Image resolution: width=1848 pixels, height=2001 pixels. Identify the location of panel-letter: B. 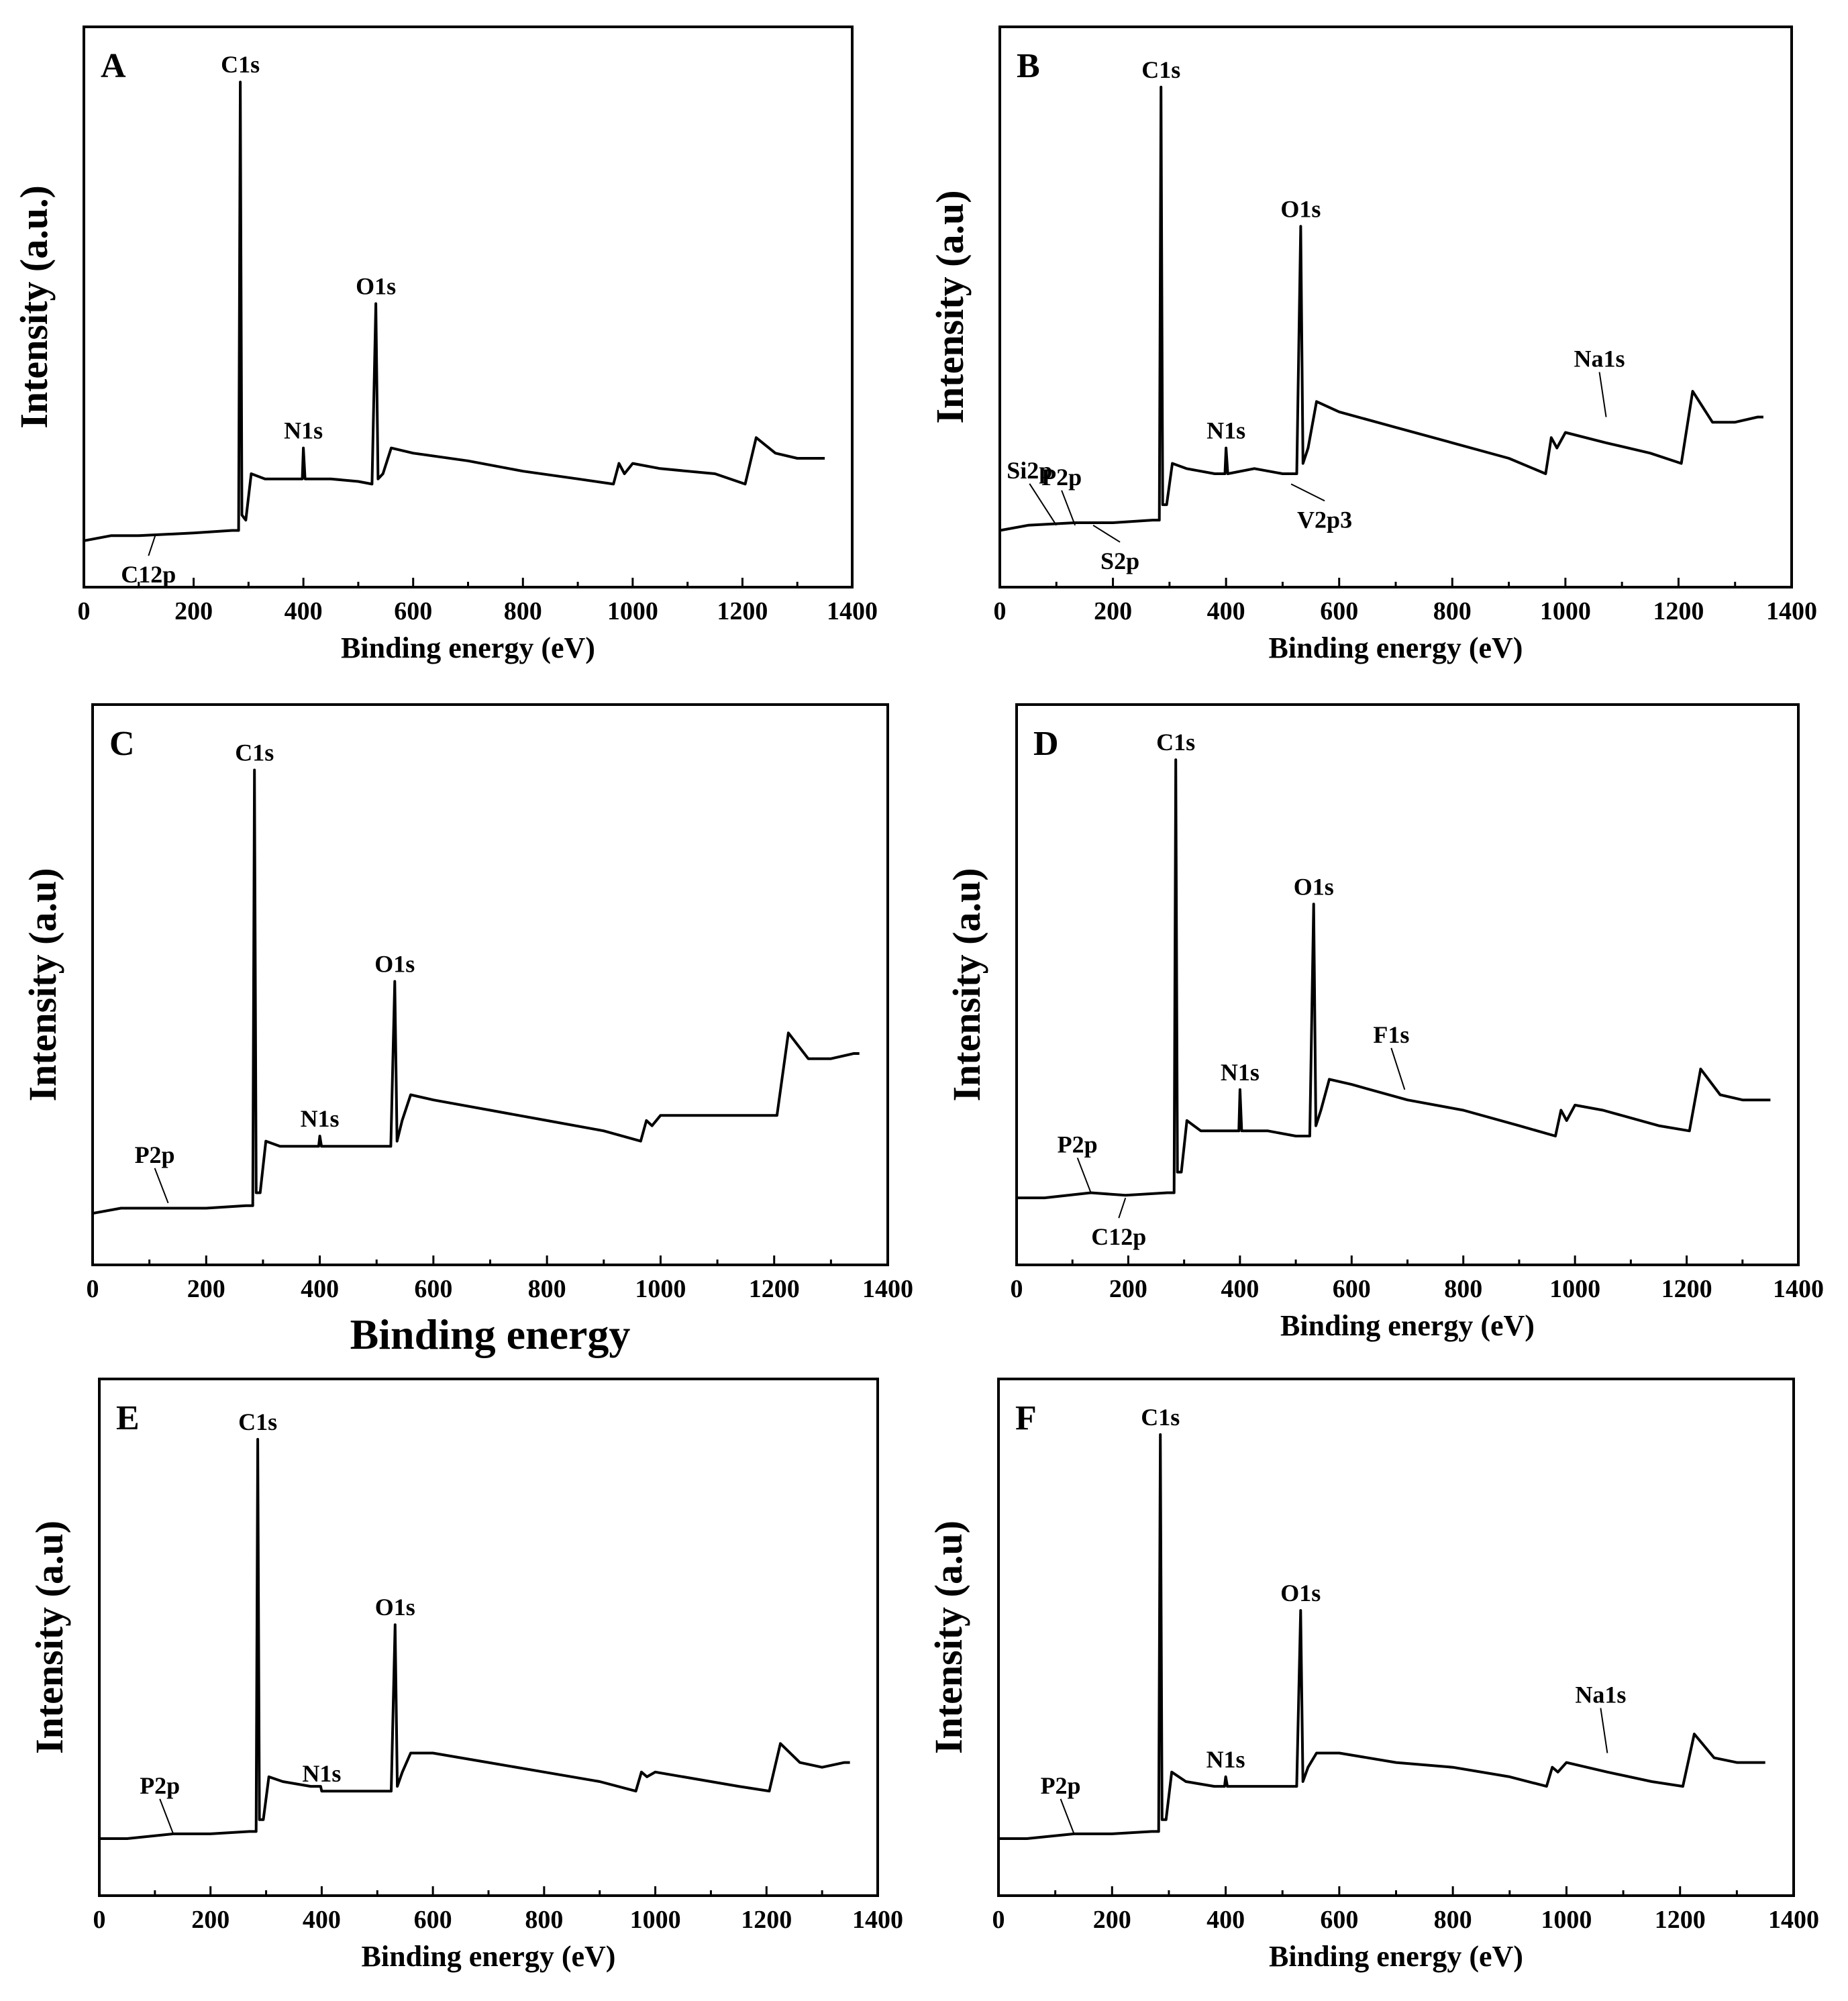
(1028, 66).